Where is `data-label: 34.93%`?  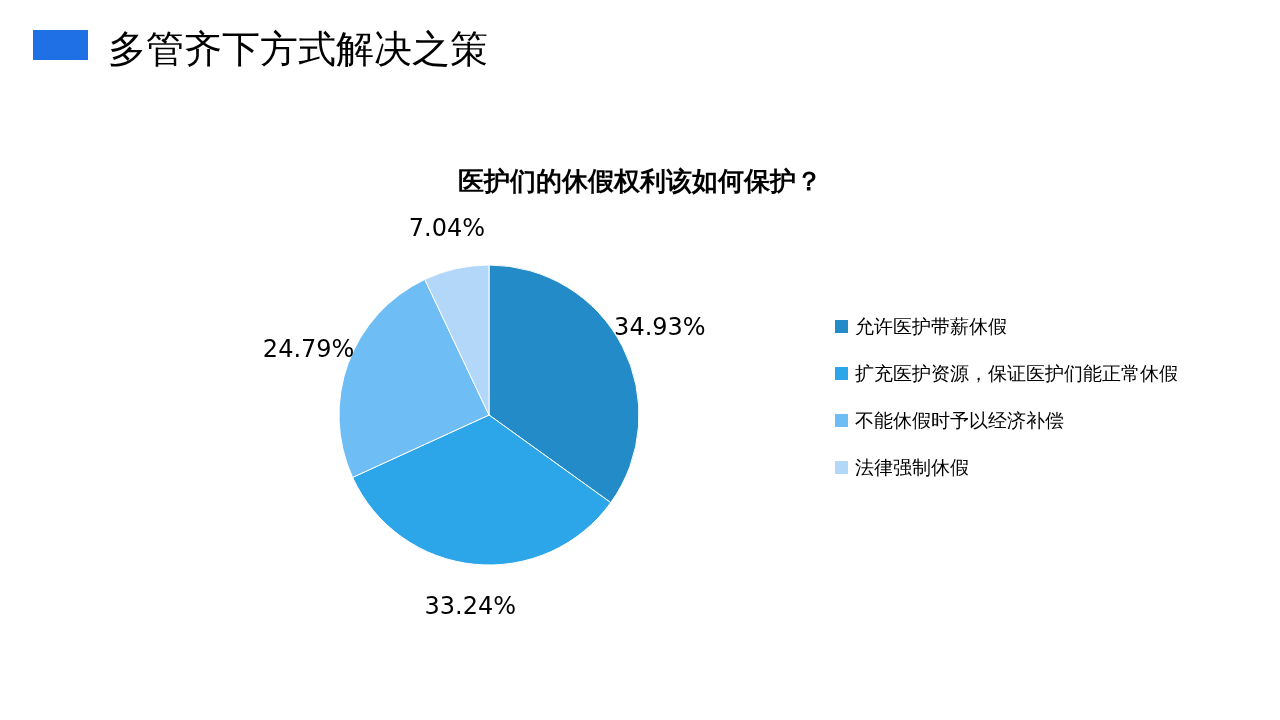 data-label: 34.93% is located at coordinates (660, 327).